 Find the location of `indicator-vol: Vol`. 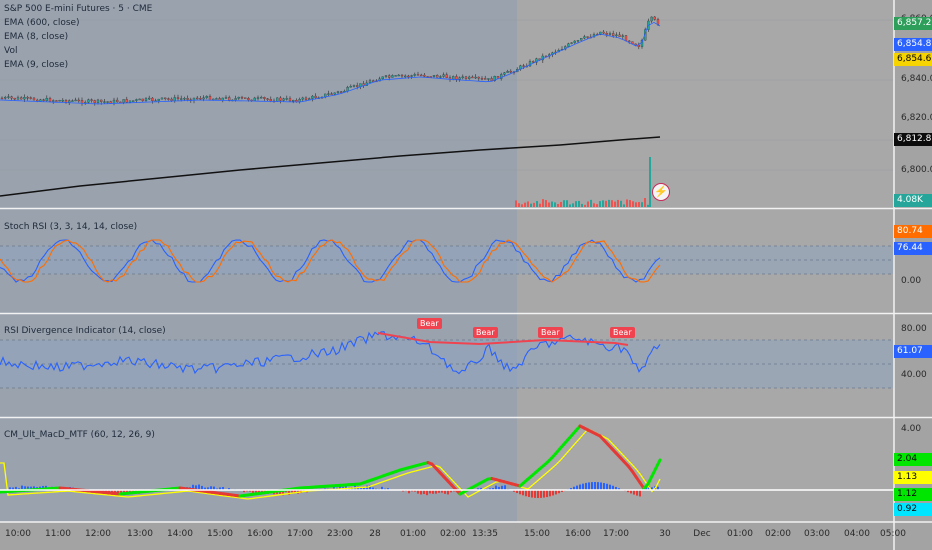

indicator-vol: Vol is located at coordinates (11, 51).